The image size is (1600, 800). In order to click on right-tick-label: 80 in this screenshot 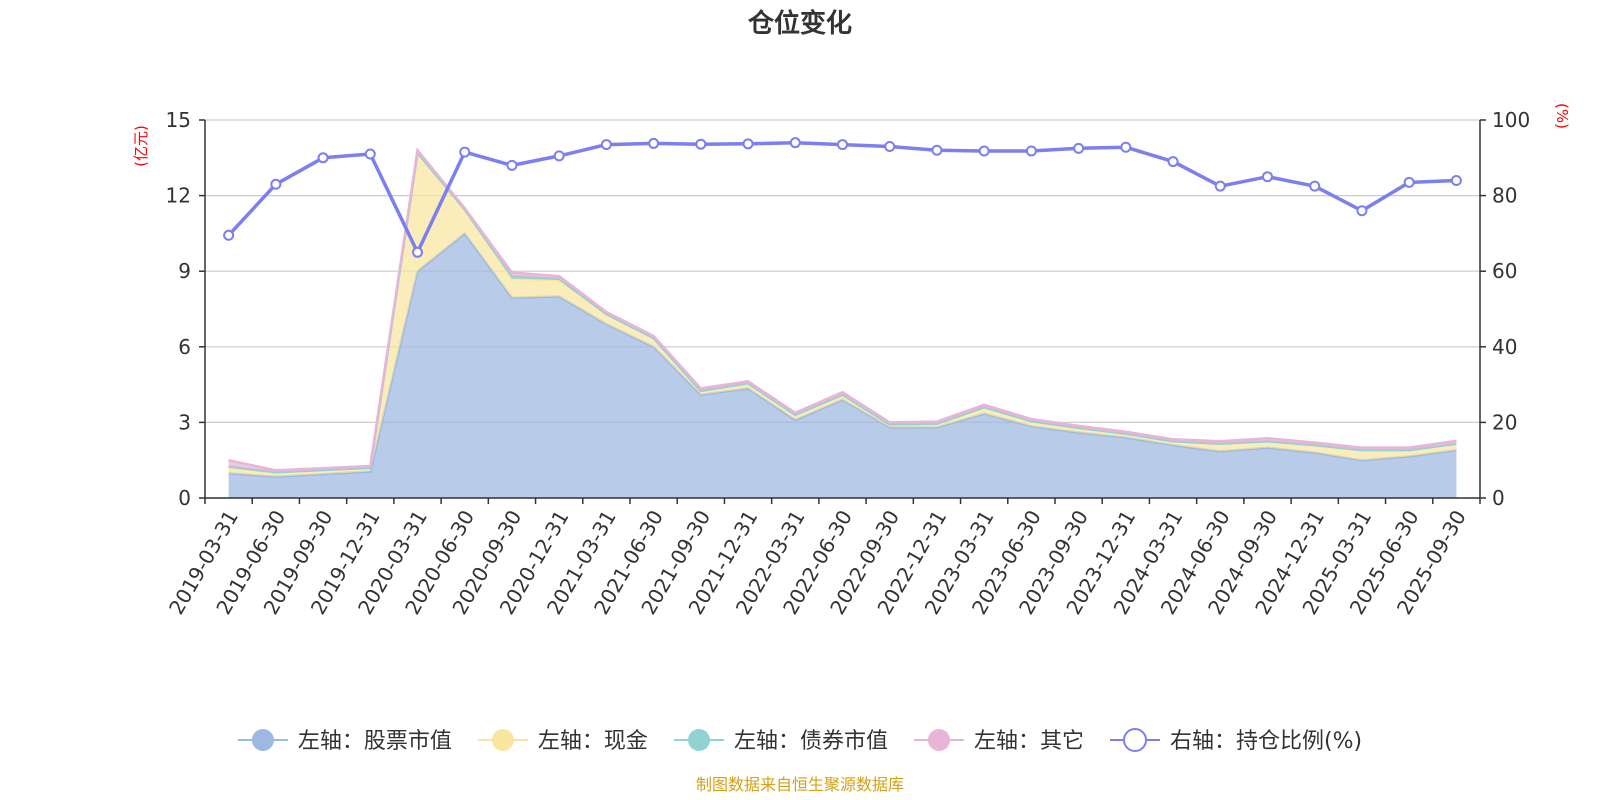, I will do `click(1504, 196)`.